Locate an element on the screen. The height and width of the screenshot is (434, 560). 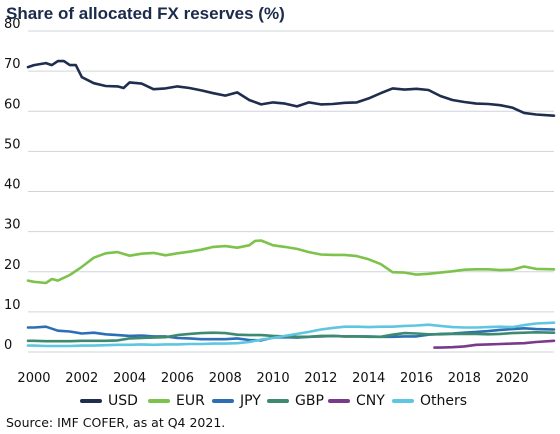
y-tick-label: 60 is located at coordinates (12, 104).